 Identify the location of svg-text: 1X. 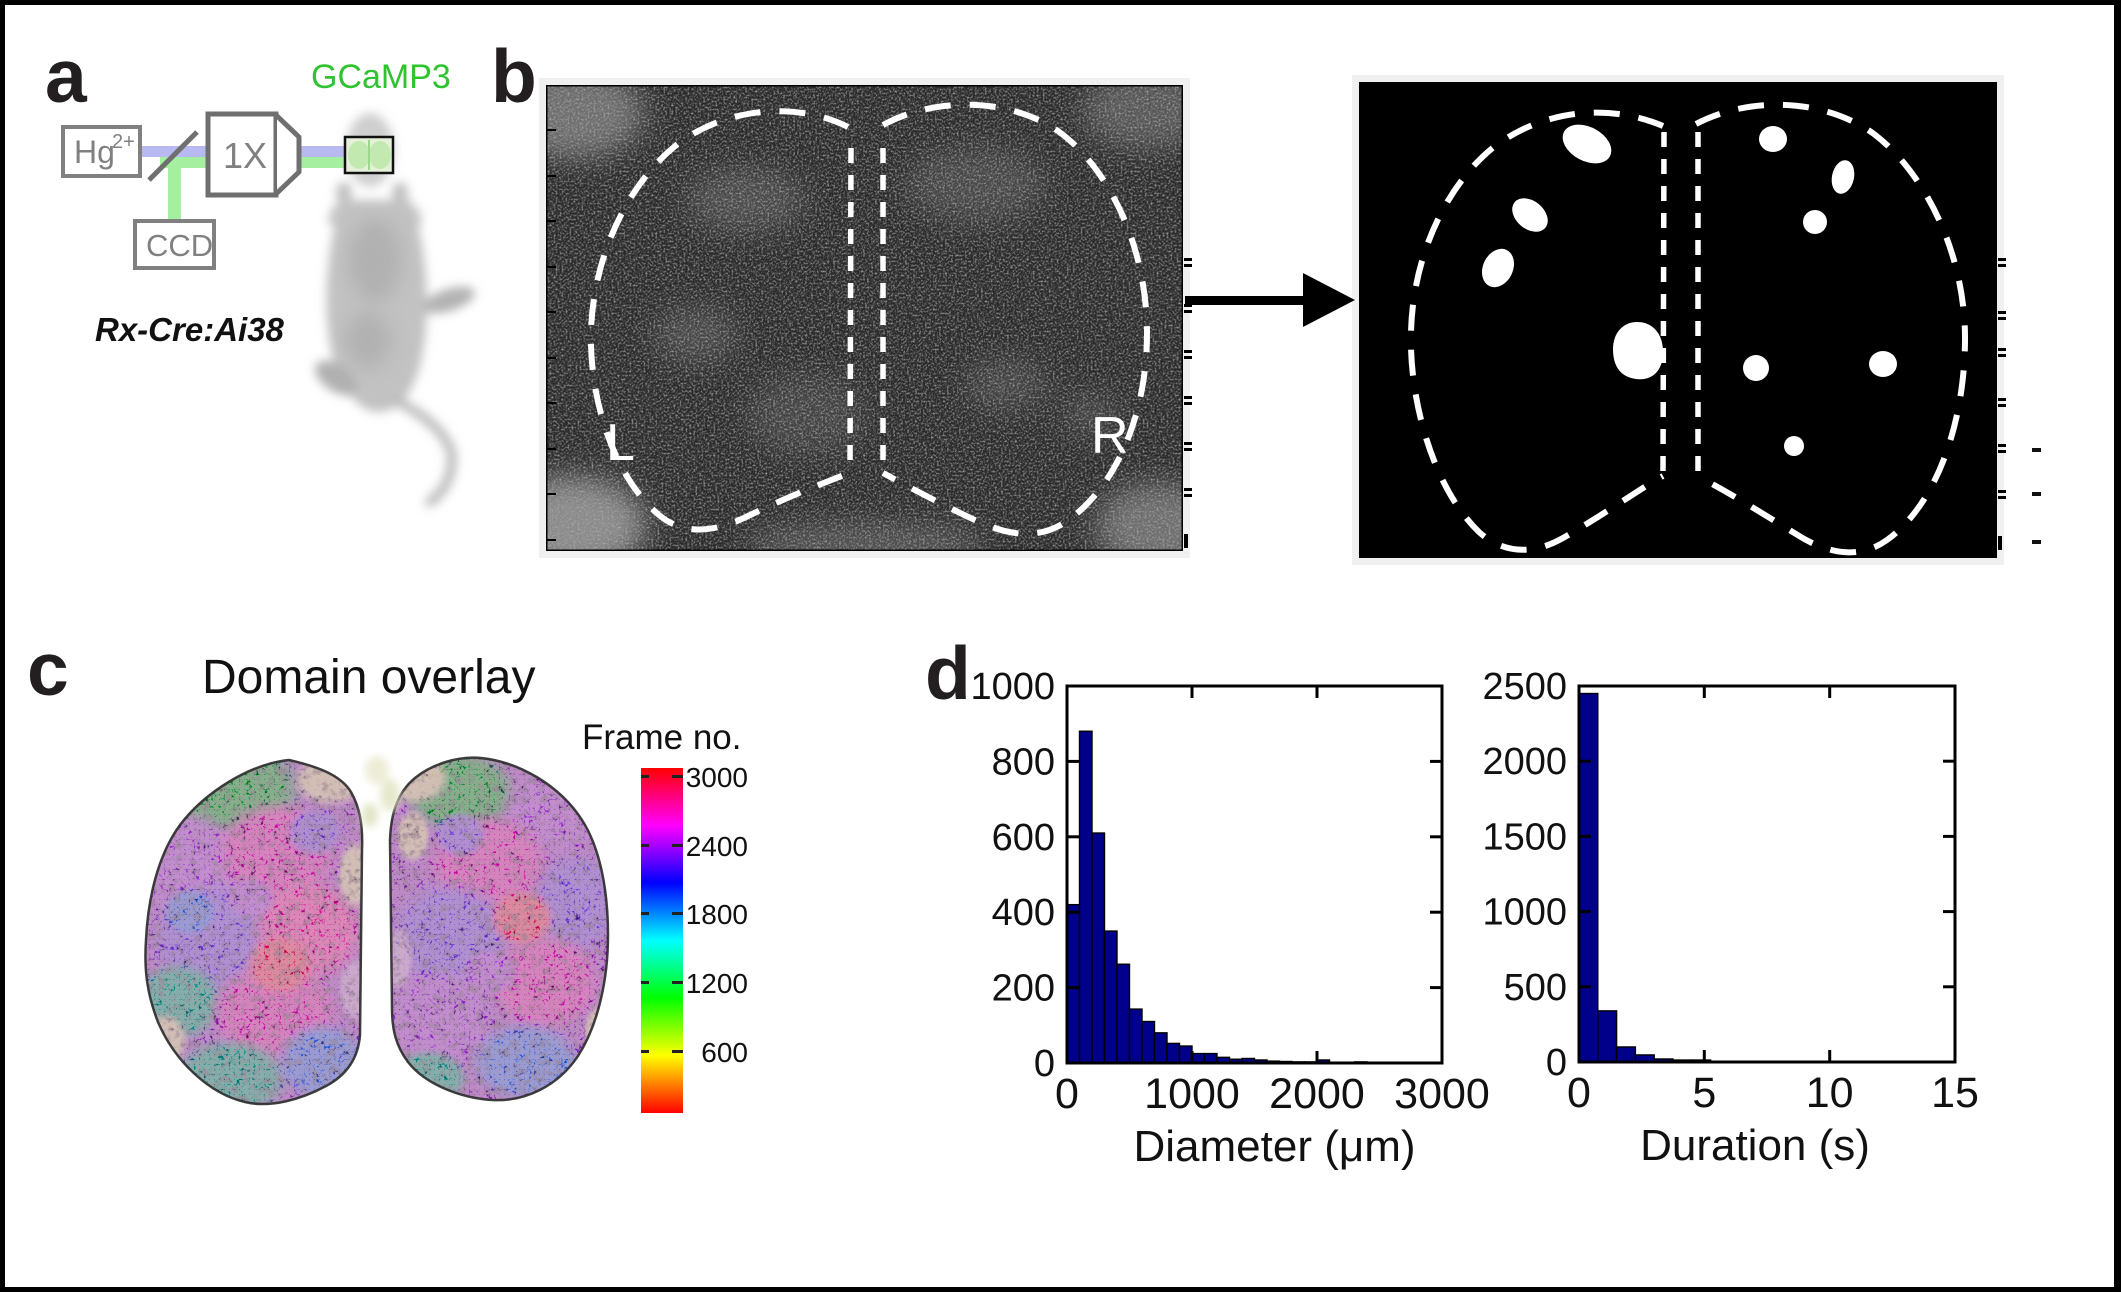
(245, 155).